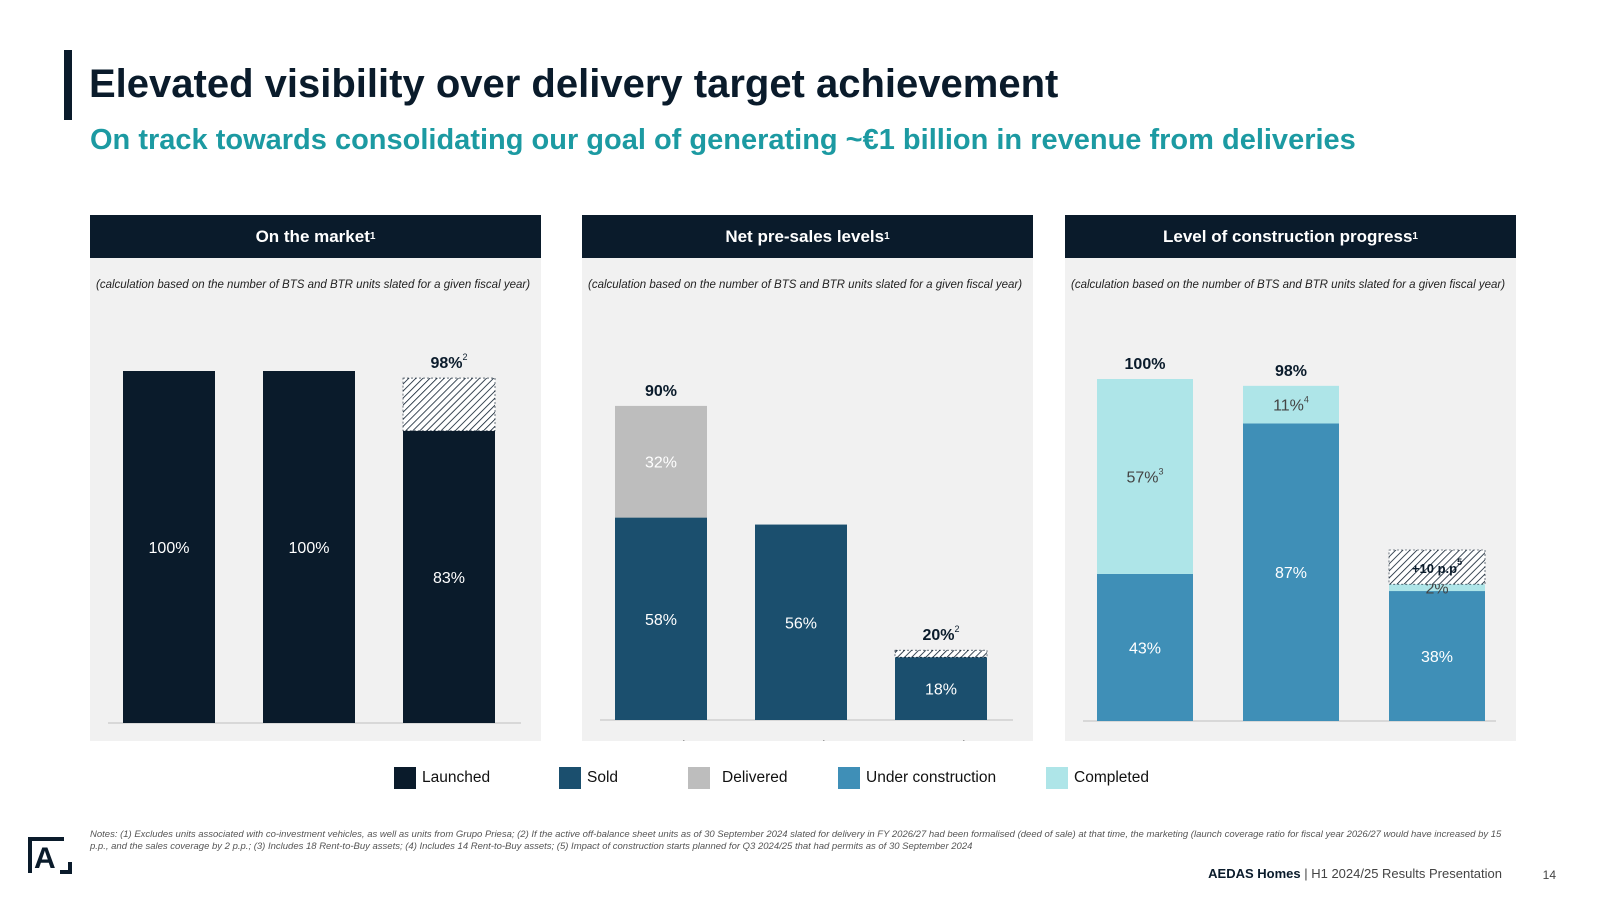  What do you see at coordinates (940, 634) in the screenshot?
I see `total-label: 20%2` at bounding box center [940, 634].